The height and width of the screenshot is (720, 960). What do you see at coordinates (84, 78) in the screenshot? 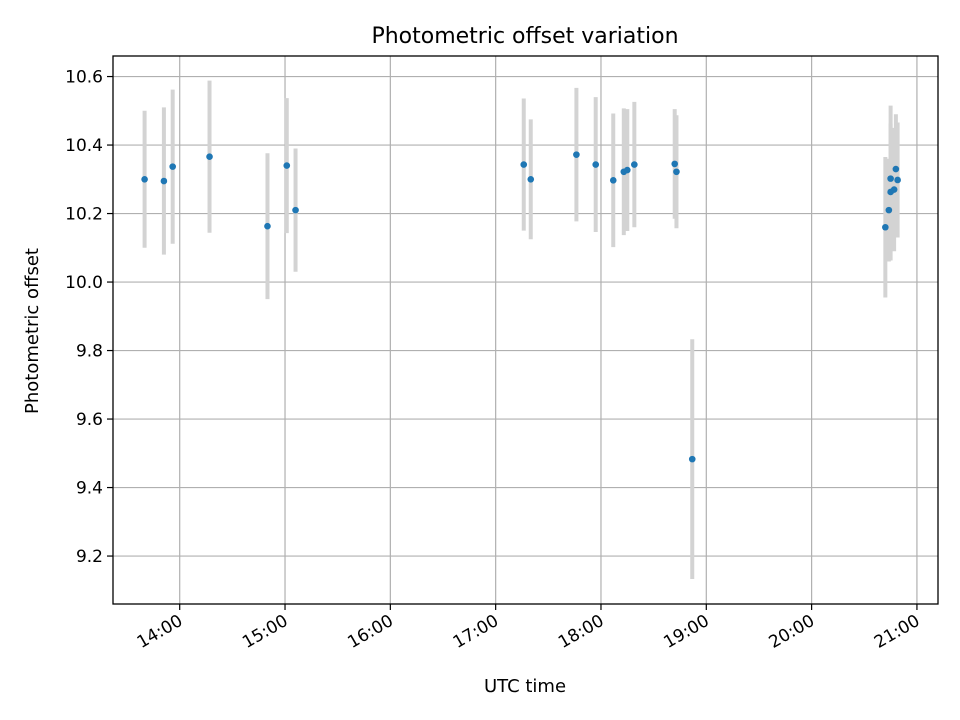
I see `y-tick-label: 10.6` at bounding box center [84, 78].